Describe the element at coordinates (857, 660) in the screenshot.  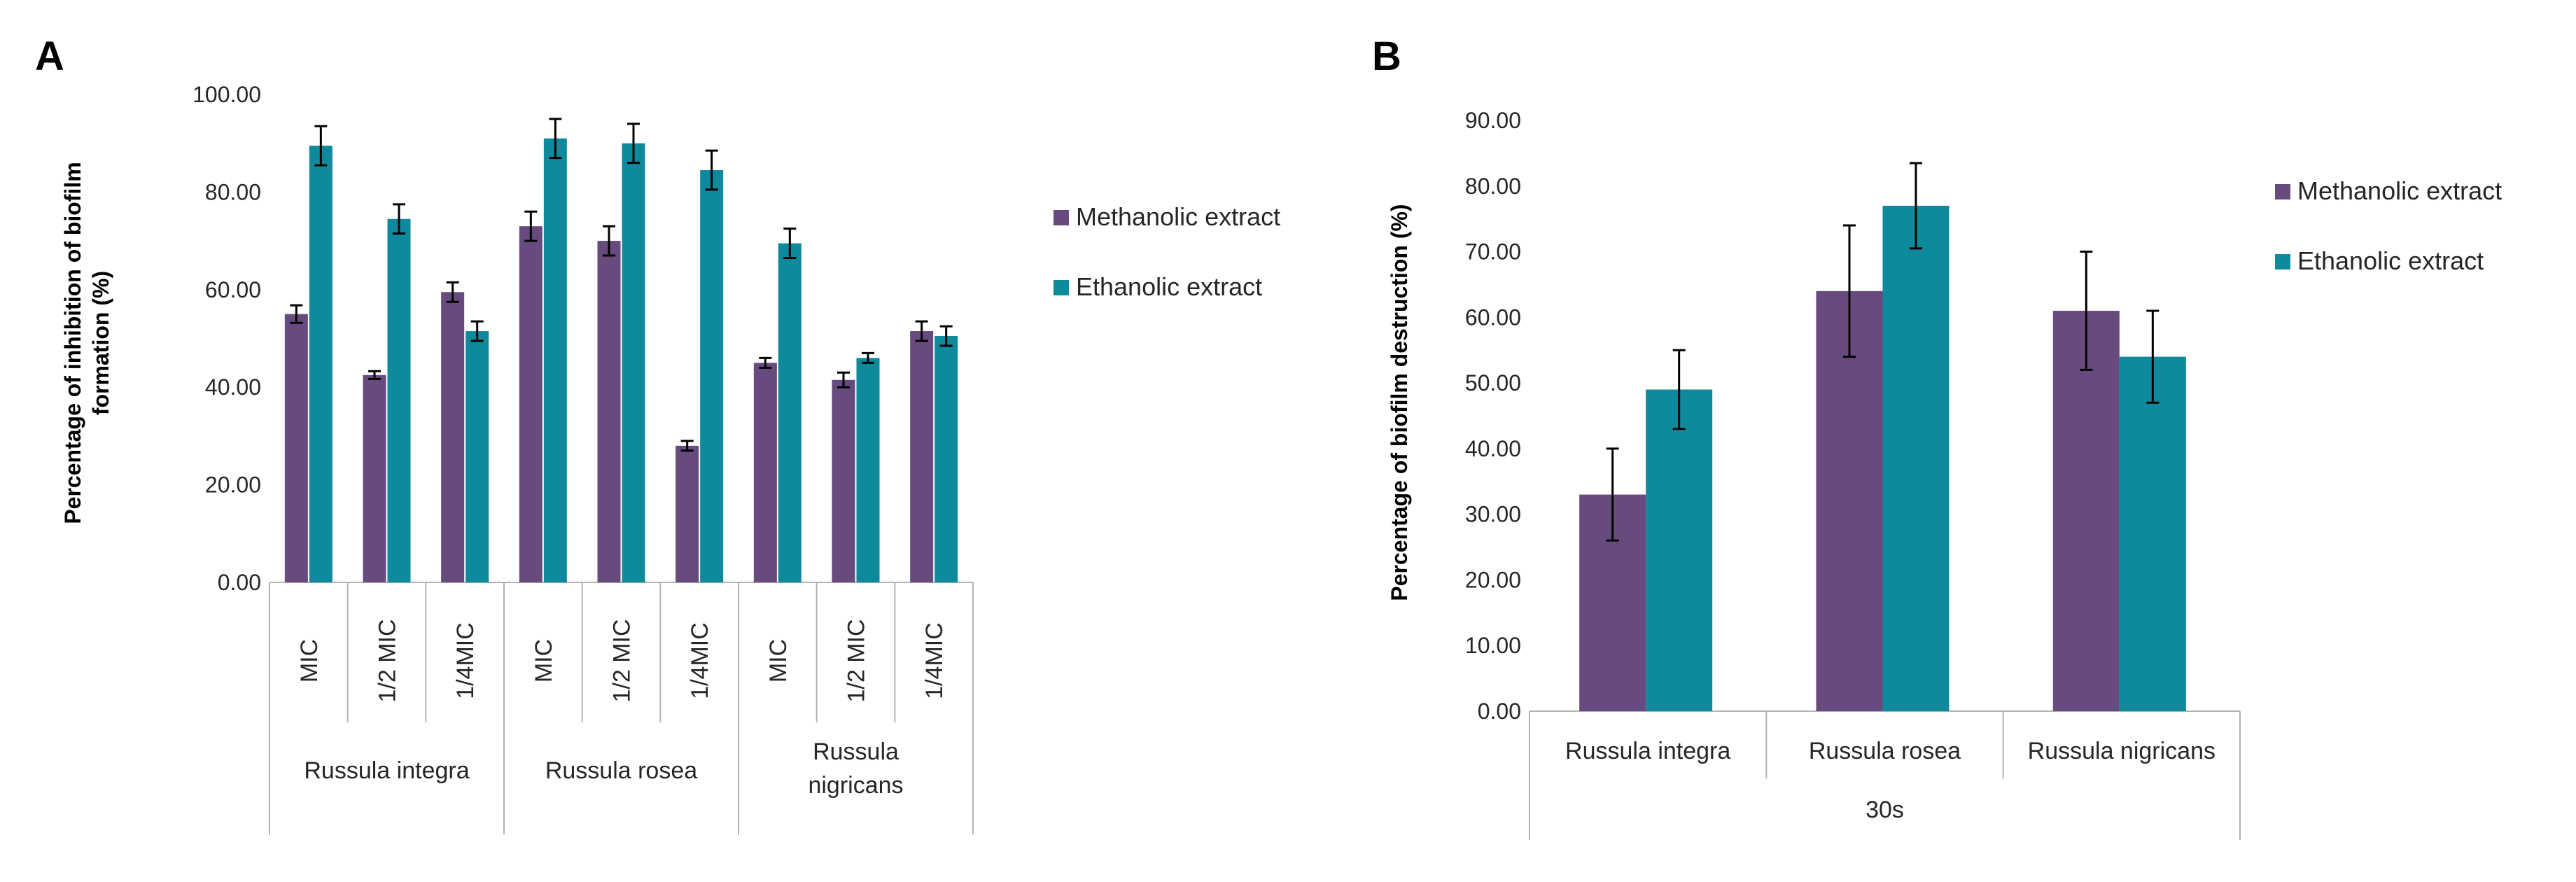
I see `a-xcat-7: 1/2 MIC` at that location.